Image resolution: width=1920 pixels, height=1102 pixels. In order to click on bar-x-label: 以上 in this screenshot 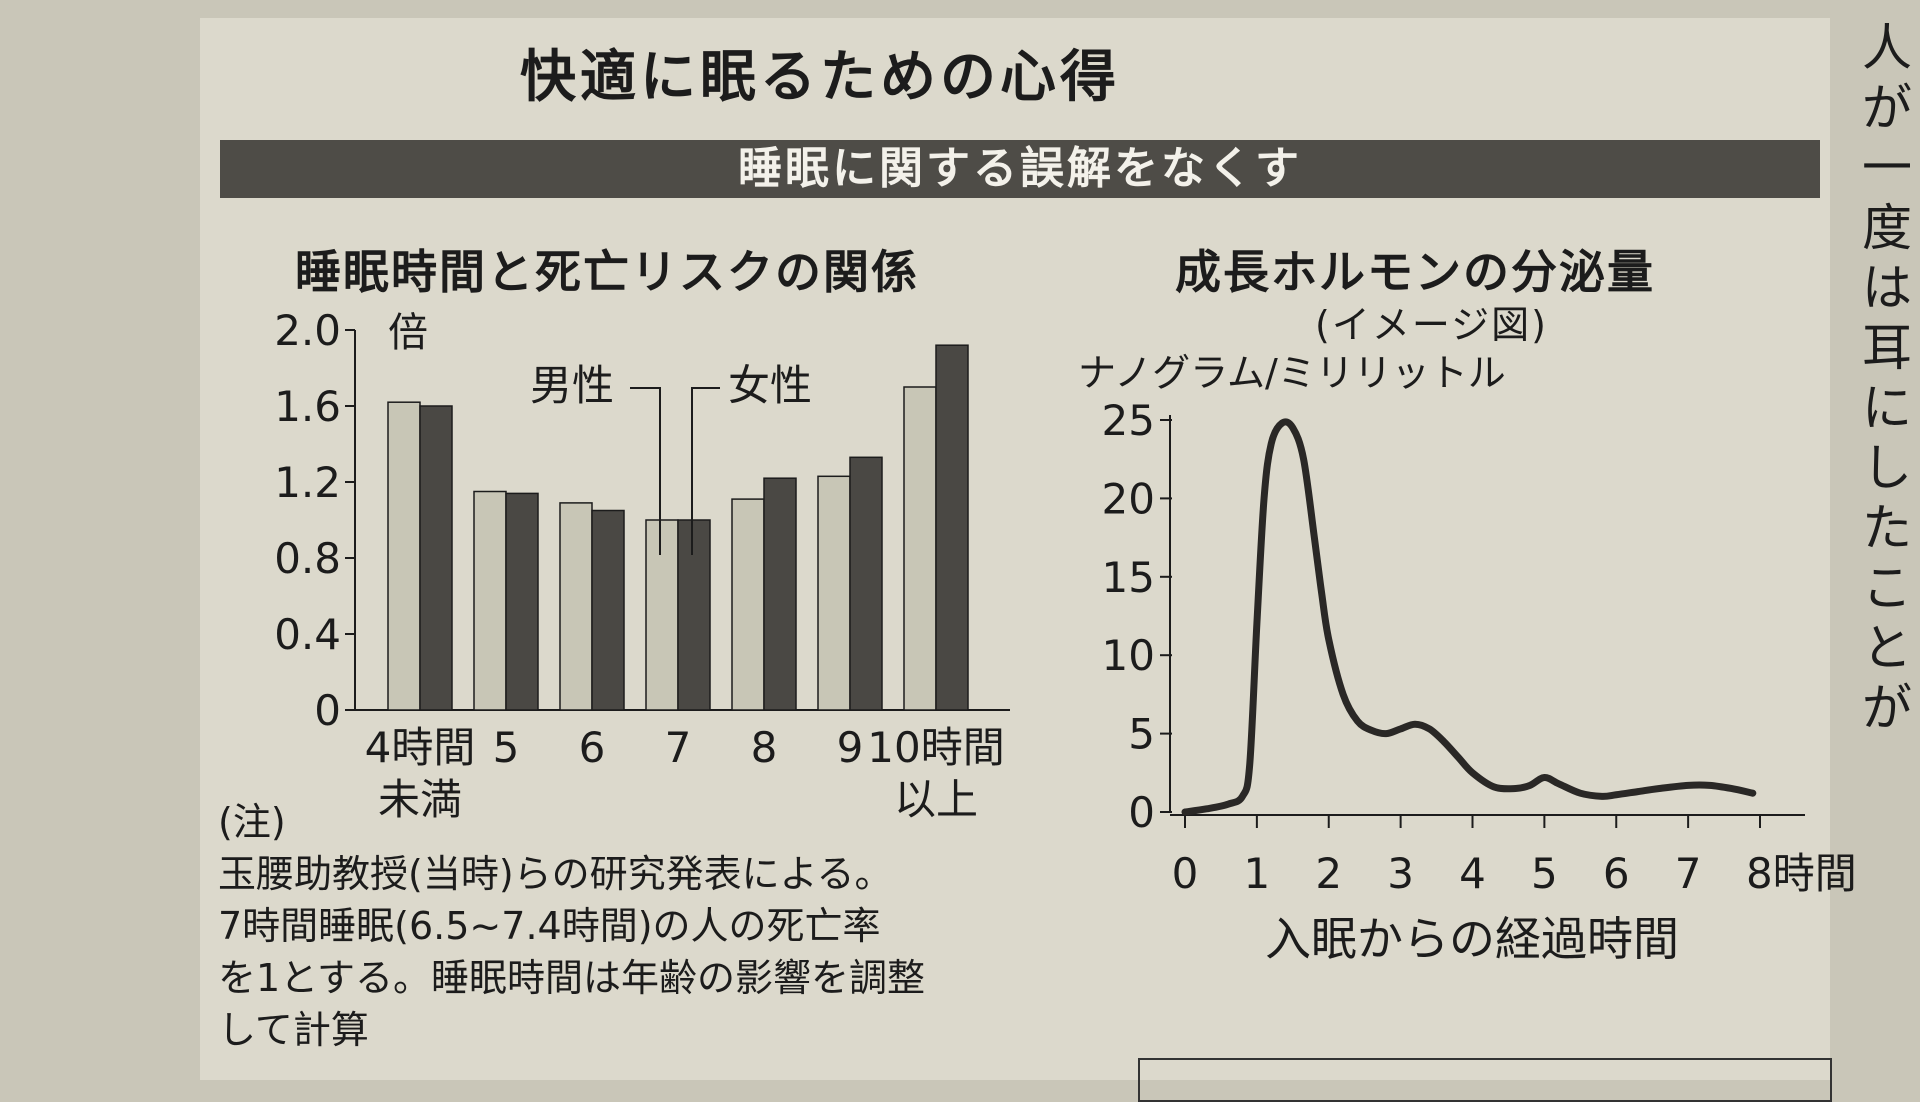, I will do `click(936, 799)`.